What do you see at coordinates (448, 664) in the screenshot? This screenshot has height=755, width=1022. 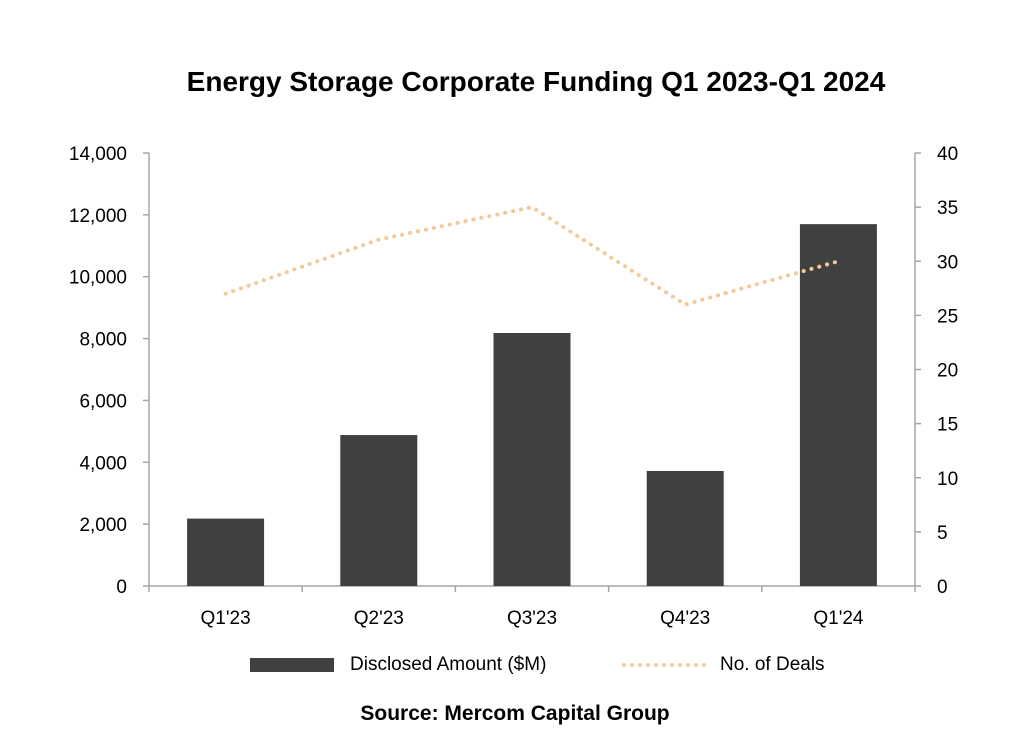 I see `legend-label-amount: Disclosed Amount ($M)` at bounding box center [448, 664].